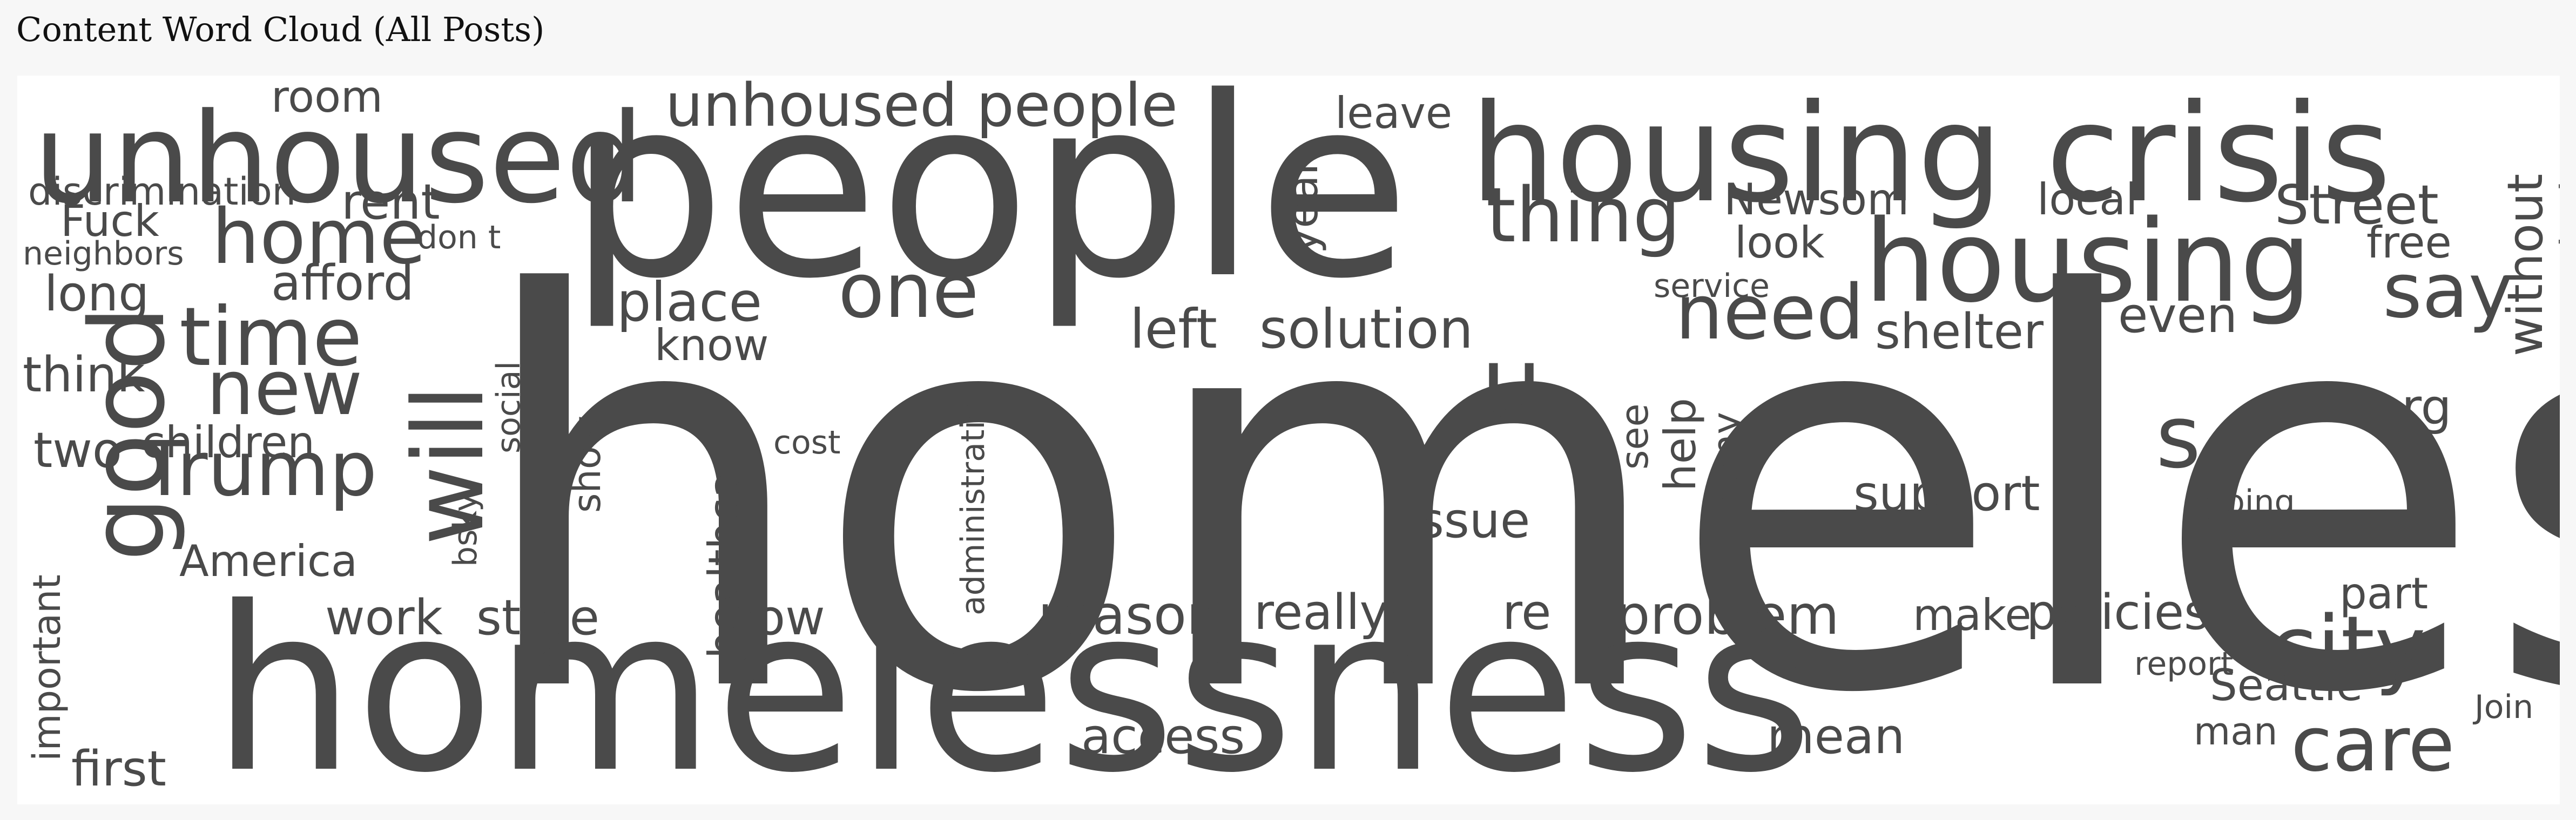 This screenshot has width=2576, height=820. Describe the element at coordinates (2448, 291) in the screenshot. I see `word-cloud-word: say` at that location.